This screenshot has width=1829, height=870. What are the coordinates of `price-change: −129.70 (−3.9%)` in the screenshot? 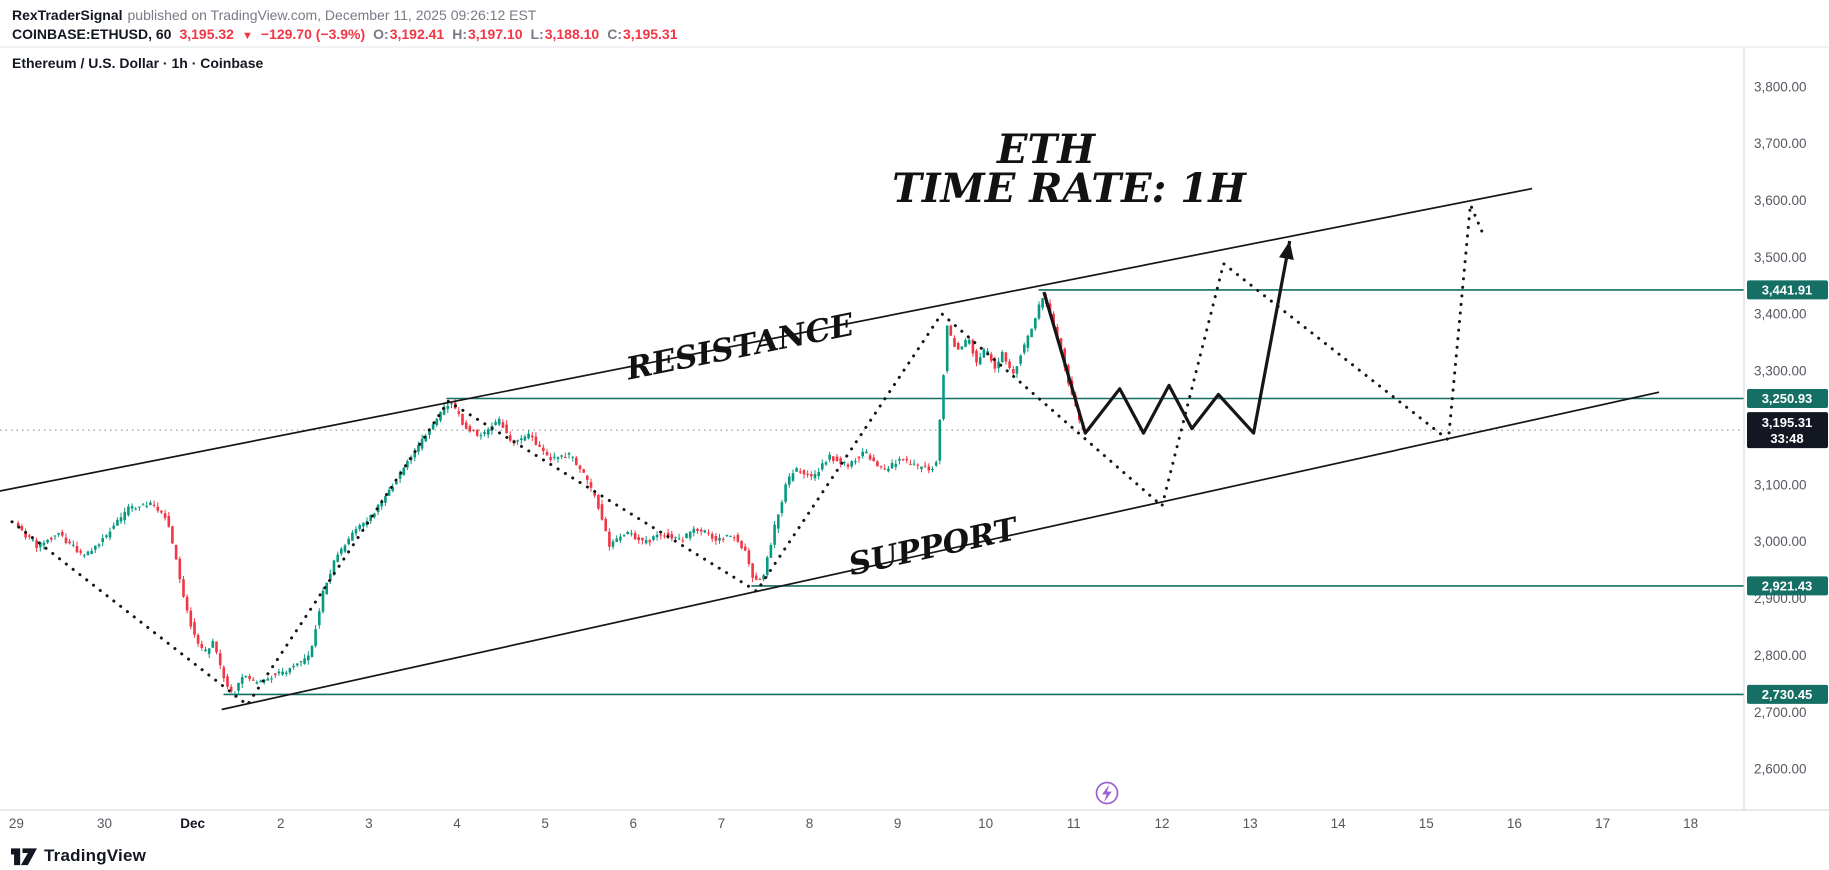 It's located at (313, 34).